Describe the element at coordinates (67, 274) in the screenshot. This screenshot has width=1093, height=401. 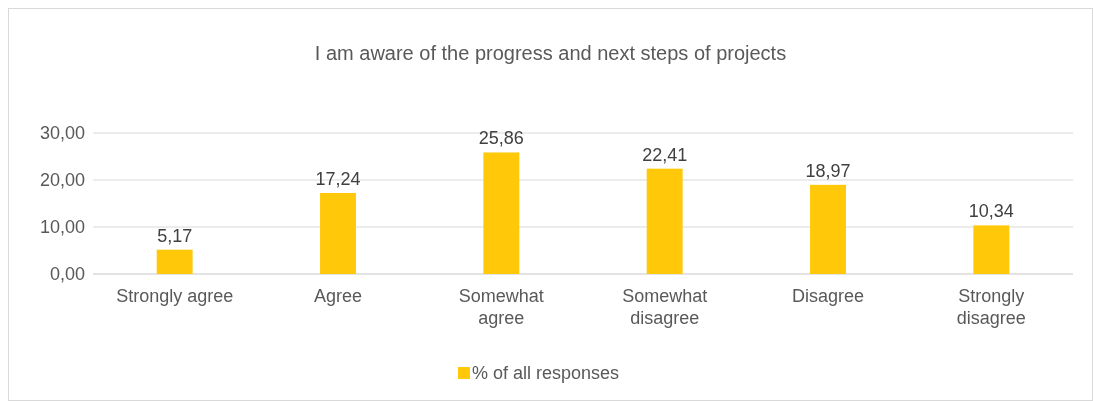
I see `y-tick-label: 0,00` at that location.